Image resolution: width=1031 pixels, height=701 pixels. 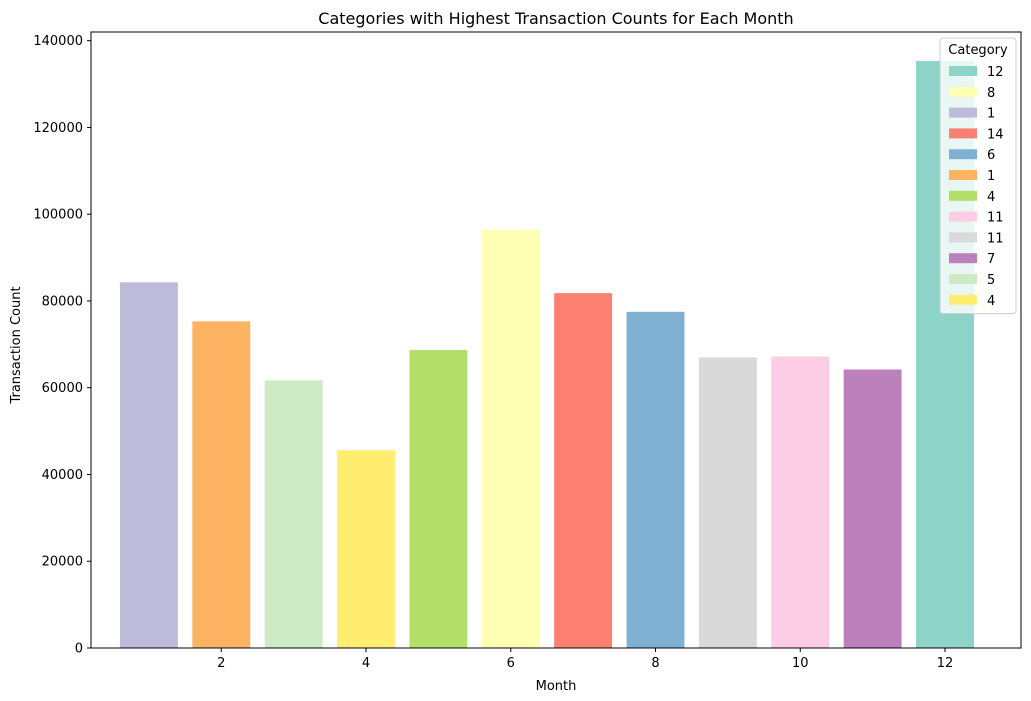 I want to click on legend-label: 5, so click(x=991, y=280).